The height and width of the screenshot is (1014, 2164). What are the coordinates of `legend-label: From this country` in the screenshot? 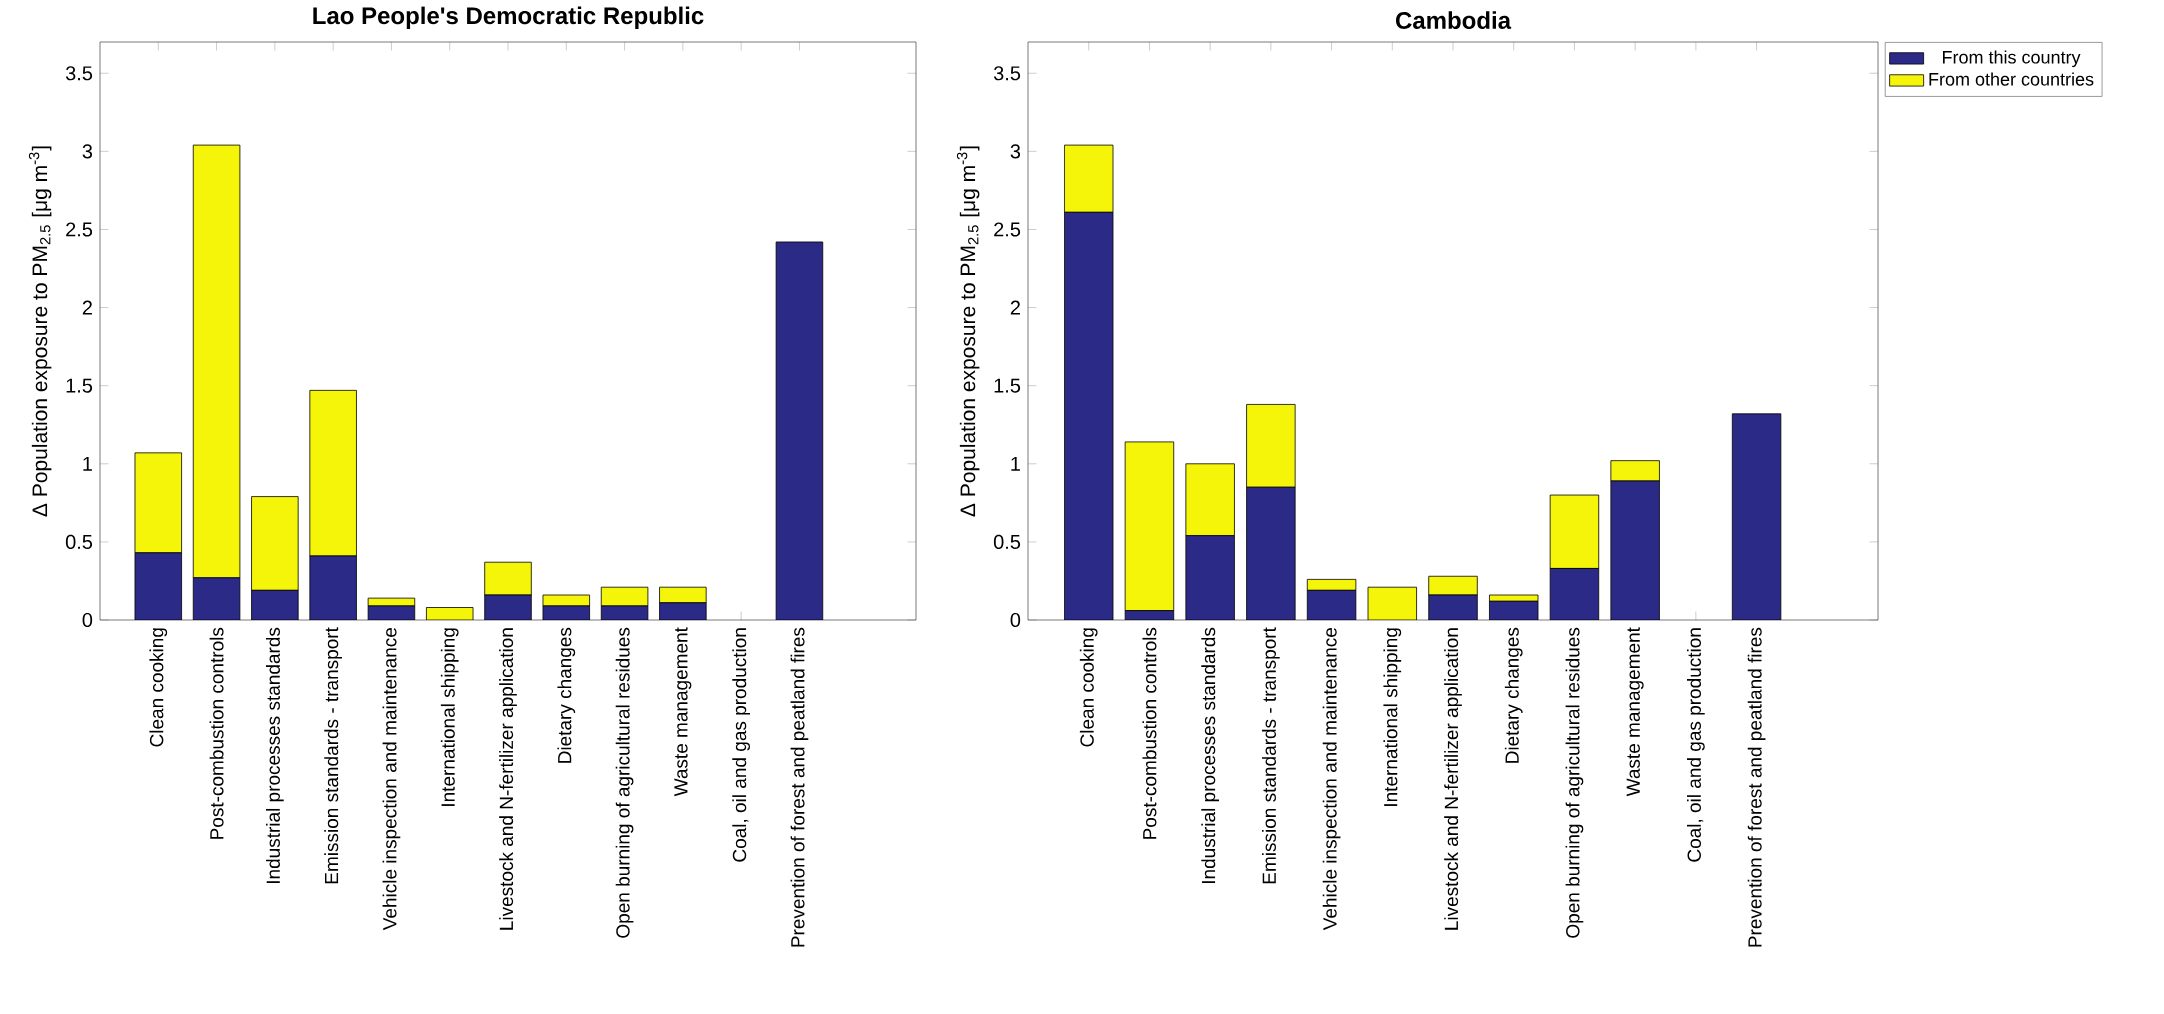 It's located at (2012, 59).